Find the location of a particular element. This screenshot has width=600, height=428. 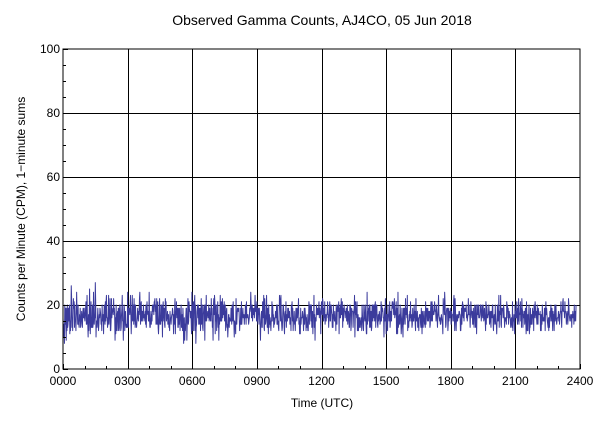

x-tick-label: 0000 is located at coordinates (63, 381).